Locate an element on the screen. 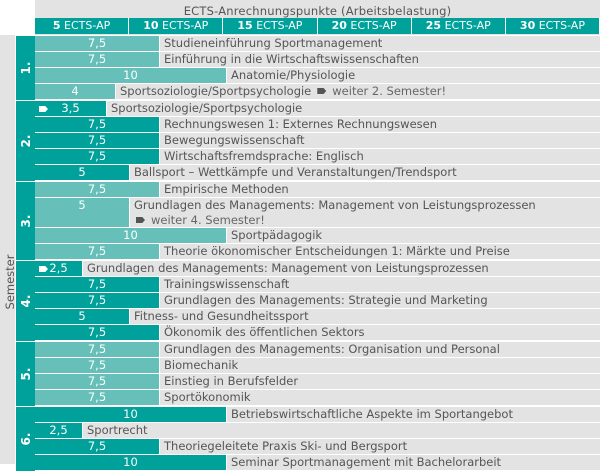  course-title: Wirtschaftsfremdsprache: Englisch is located at coordinates (262, 156).